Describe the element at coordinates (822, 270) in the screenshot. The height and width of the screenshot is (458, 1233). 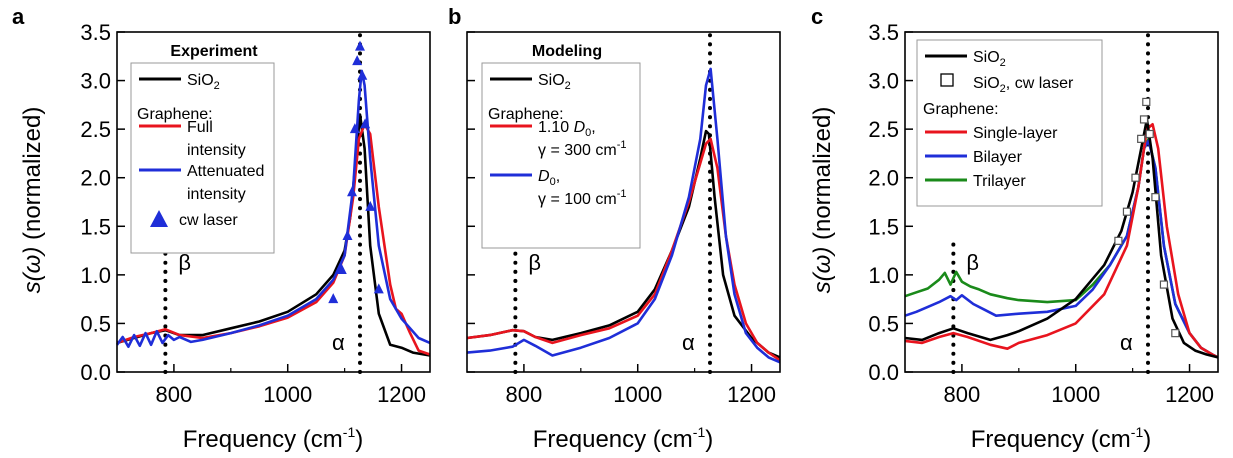
I see `y-axis-label-var-c: s(ω)` at that location.